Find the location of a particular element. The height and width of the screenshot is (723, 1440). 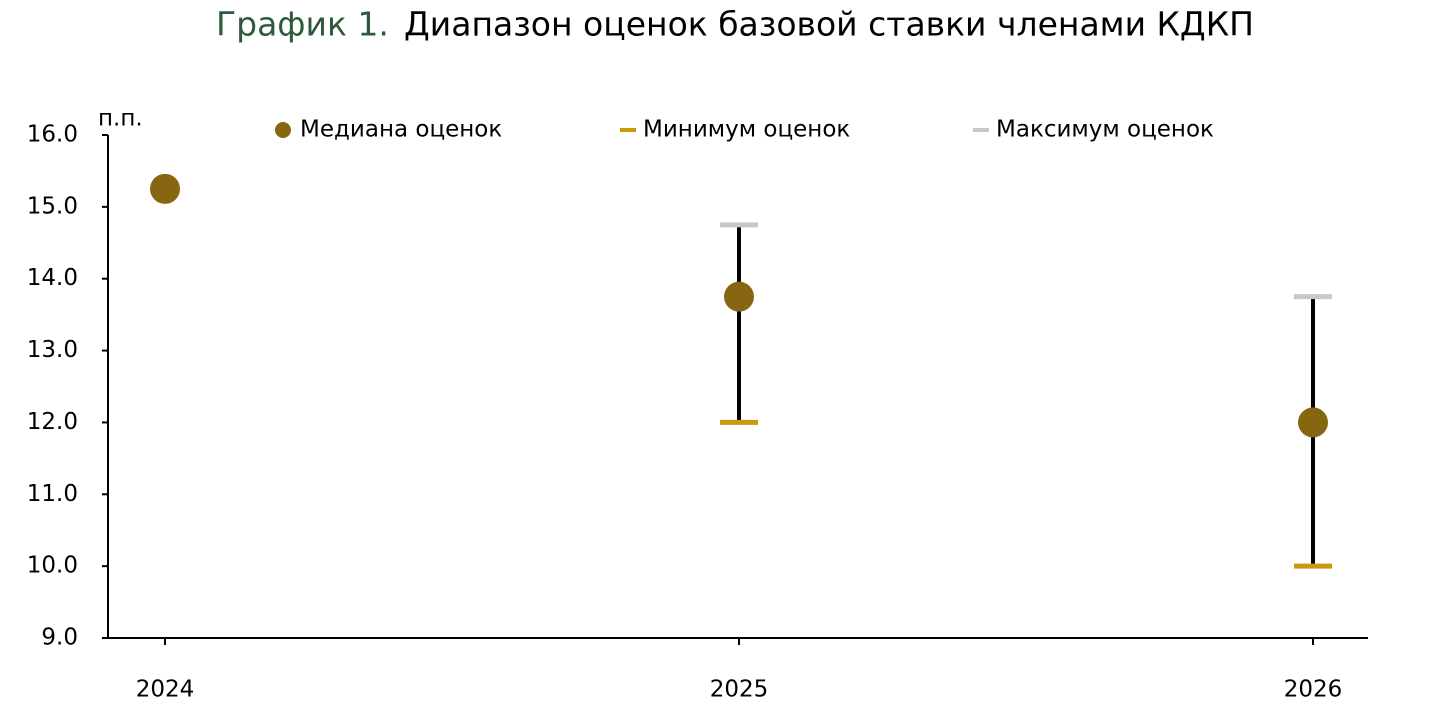

chart-title-prefix: График 1. is located at coordinates (302, 24).